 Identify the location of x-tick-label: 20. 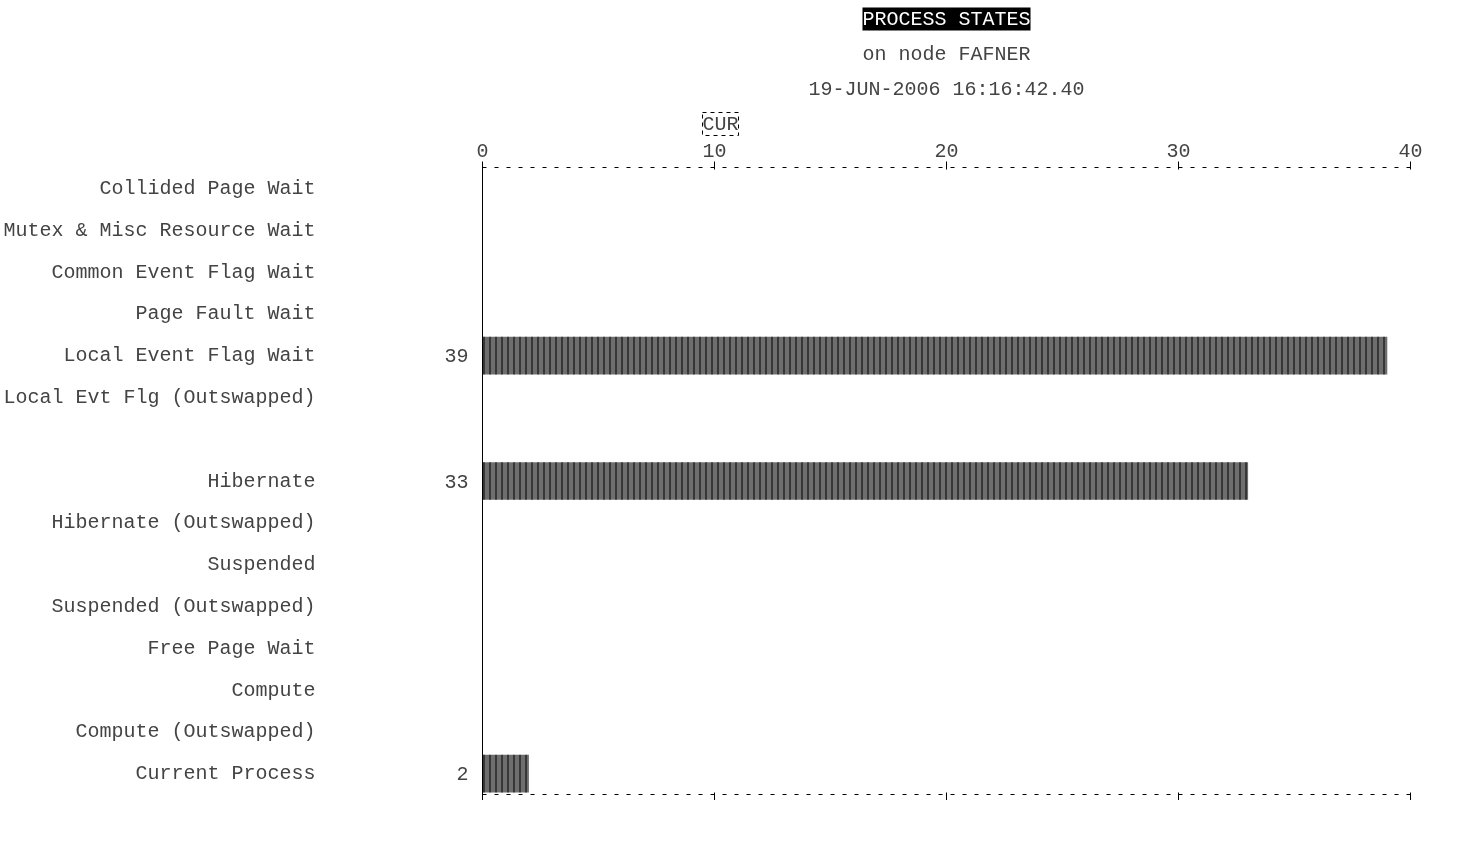
(946, 151).